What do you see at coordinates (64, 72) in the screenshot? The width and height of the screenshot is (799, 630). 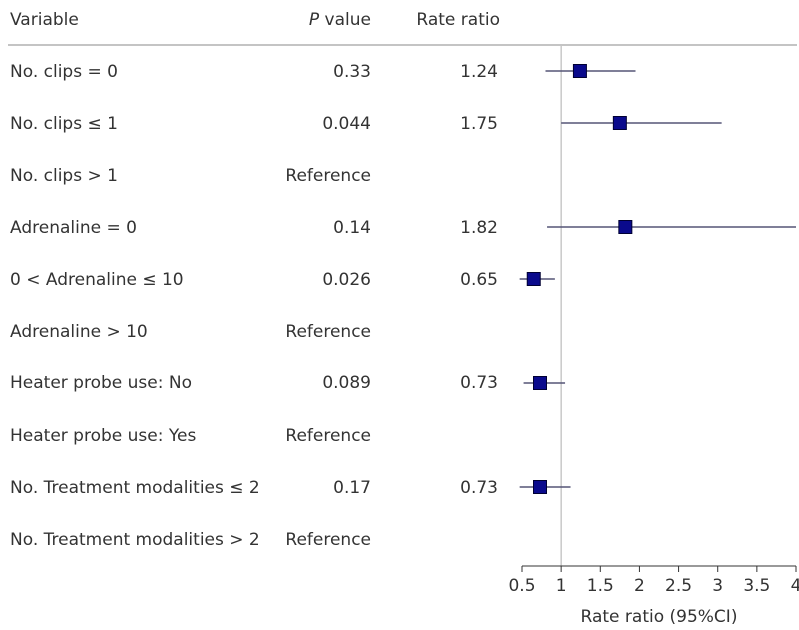 I see `row-variable: No. clips = 0` at bounding box center [64, 72].